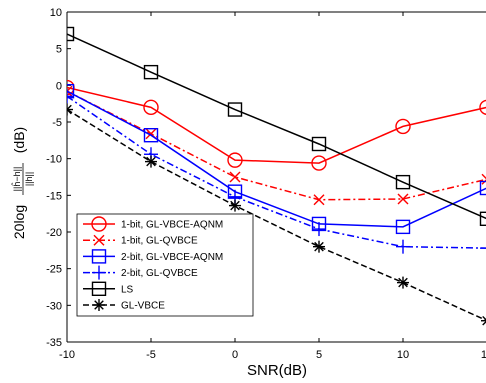 This screenshot has width=486, height=383. Describe the element at coordinates (29, 179) in the screenshot. I see `y-label-denominator: ||h||` at that location.